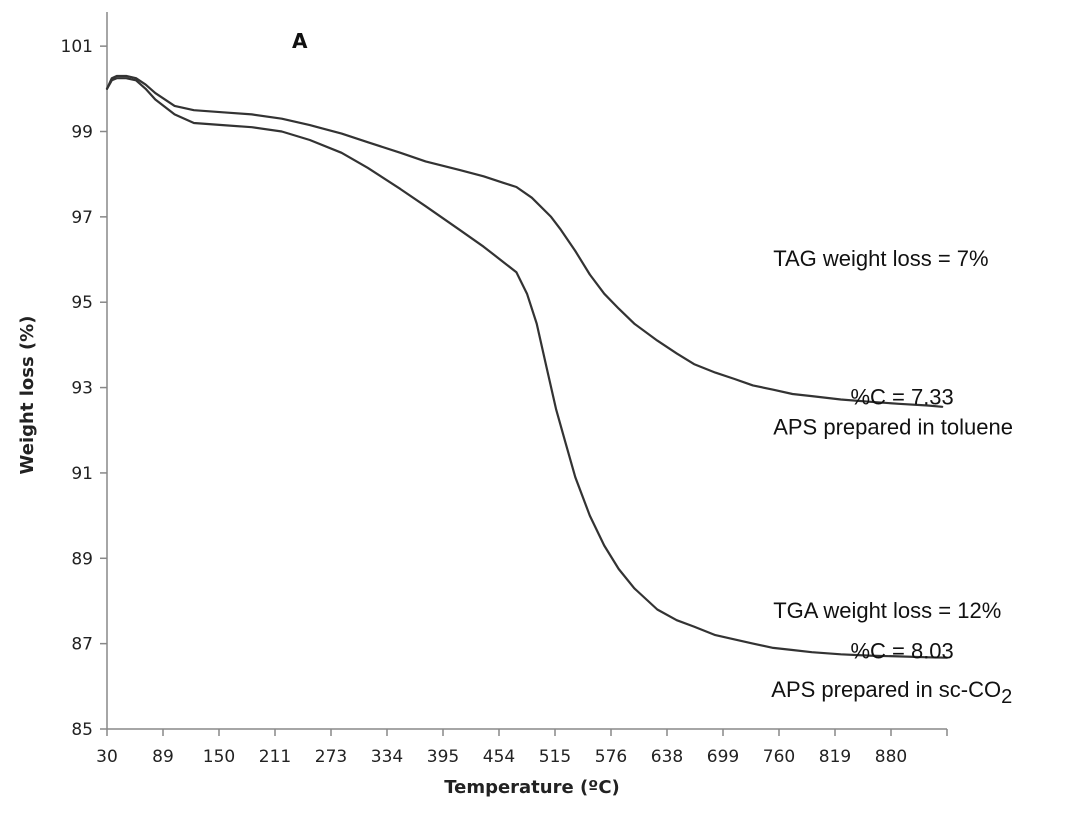 The height and width of the screenshot is (818, 1073). What do you see at coordinates (27, 395) in the screenshot?
I see `y-axis-title: Weight loss (%)` at bounding box center [27, 395].